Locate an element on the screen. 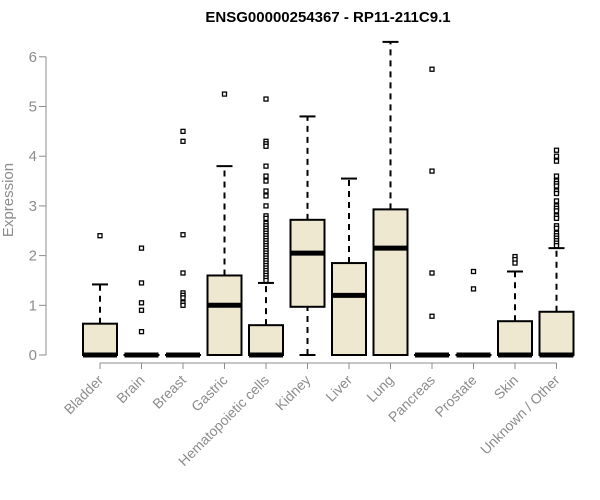  y-tick-label: 4 is located at coordinates (33, 156).